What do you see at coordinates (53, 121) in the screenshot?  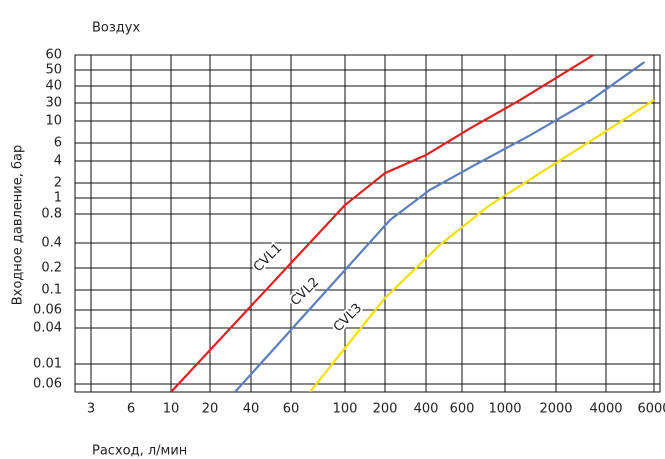 I see `y-tick-label: 10` at bounding box center [53, 121].